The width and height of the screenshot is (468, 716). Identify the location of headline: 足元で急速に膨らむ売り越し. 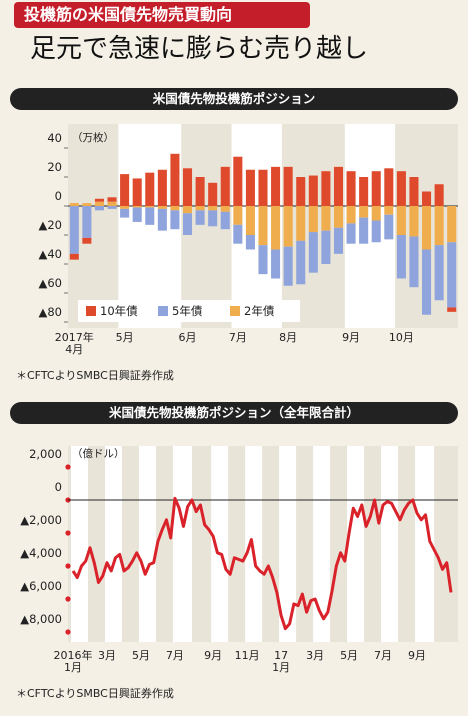
(199, 49).